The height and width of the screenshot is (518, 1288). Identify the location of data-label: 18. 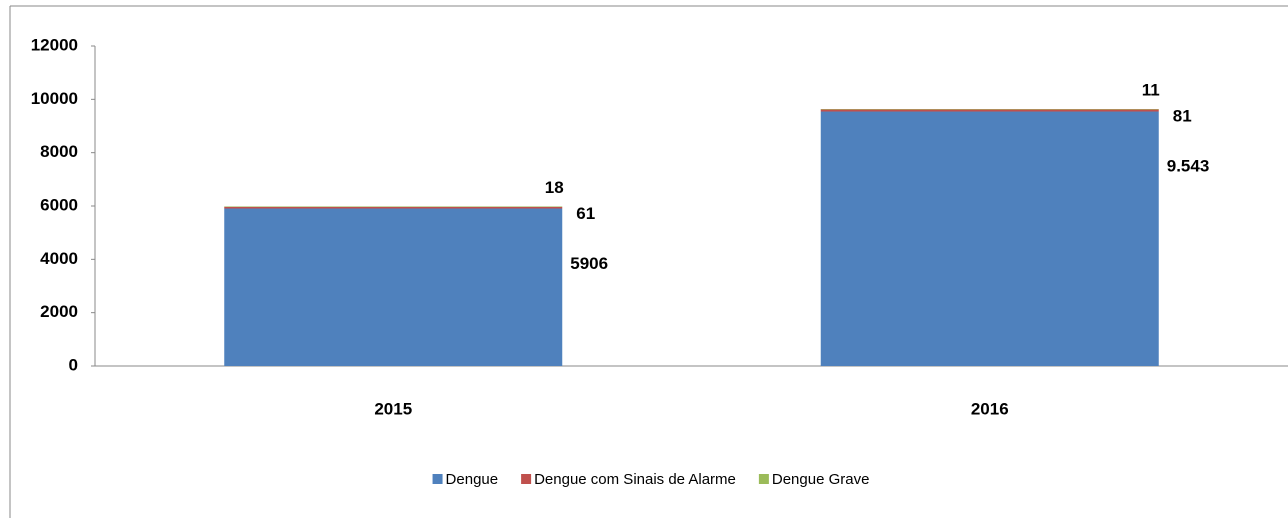
(554, 187).